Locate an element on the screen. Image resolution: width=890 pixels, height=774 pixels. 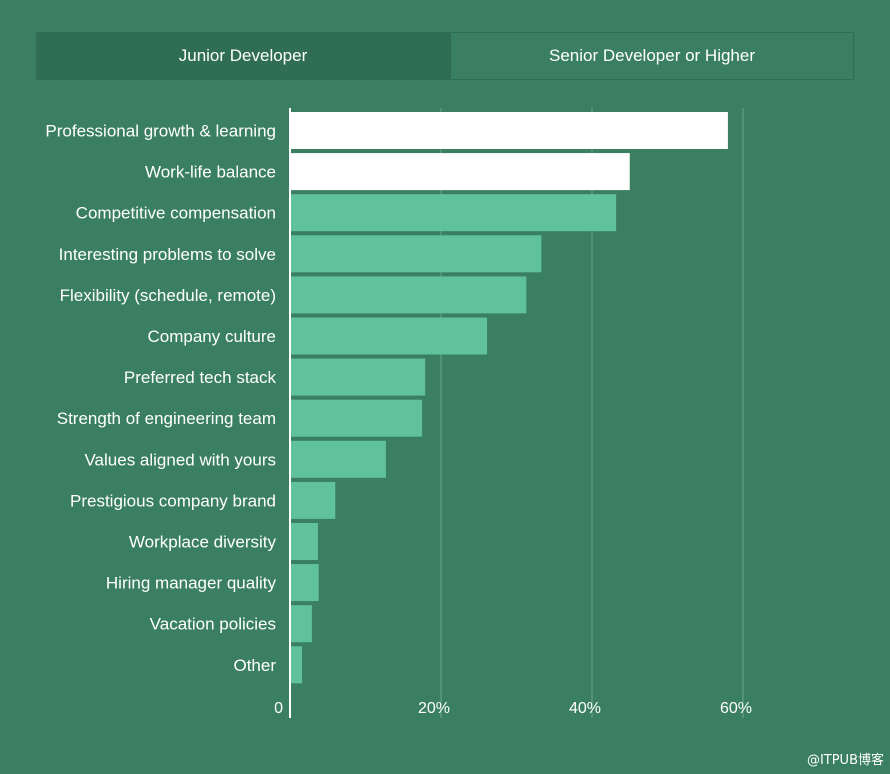
category-label: Vacation policies is located at coordinates (213, 624).